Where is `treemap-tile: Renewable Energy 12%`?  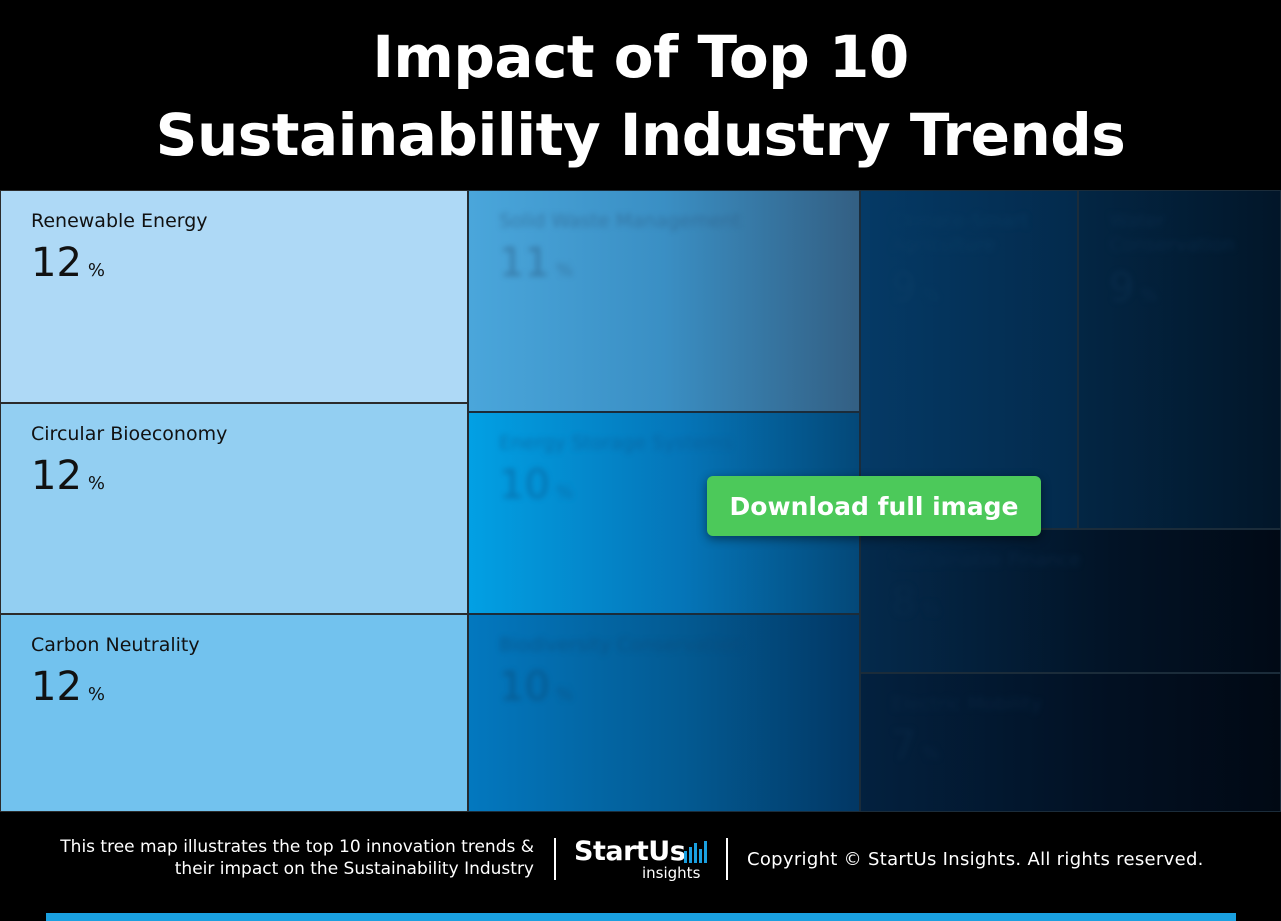
treemap-tile: Renewable Energy 12% is located at coordinates (234, 296).